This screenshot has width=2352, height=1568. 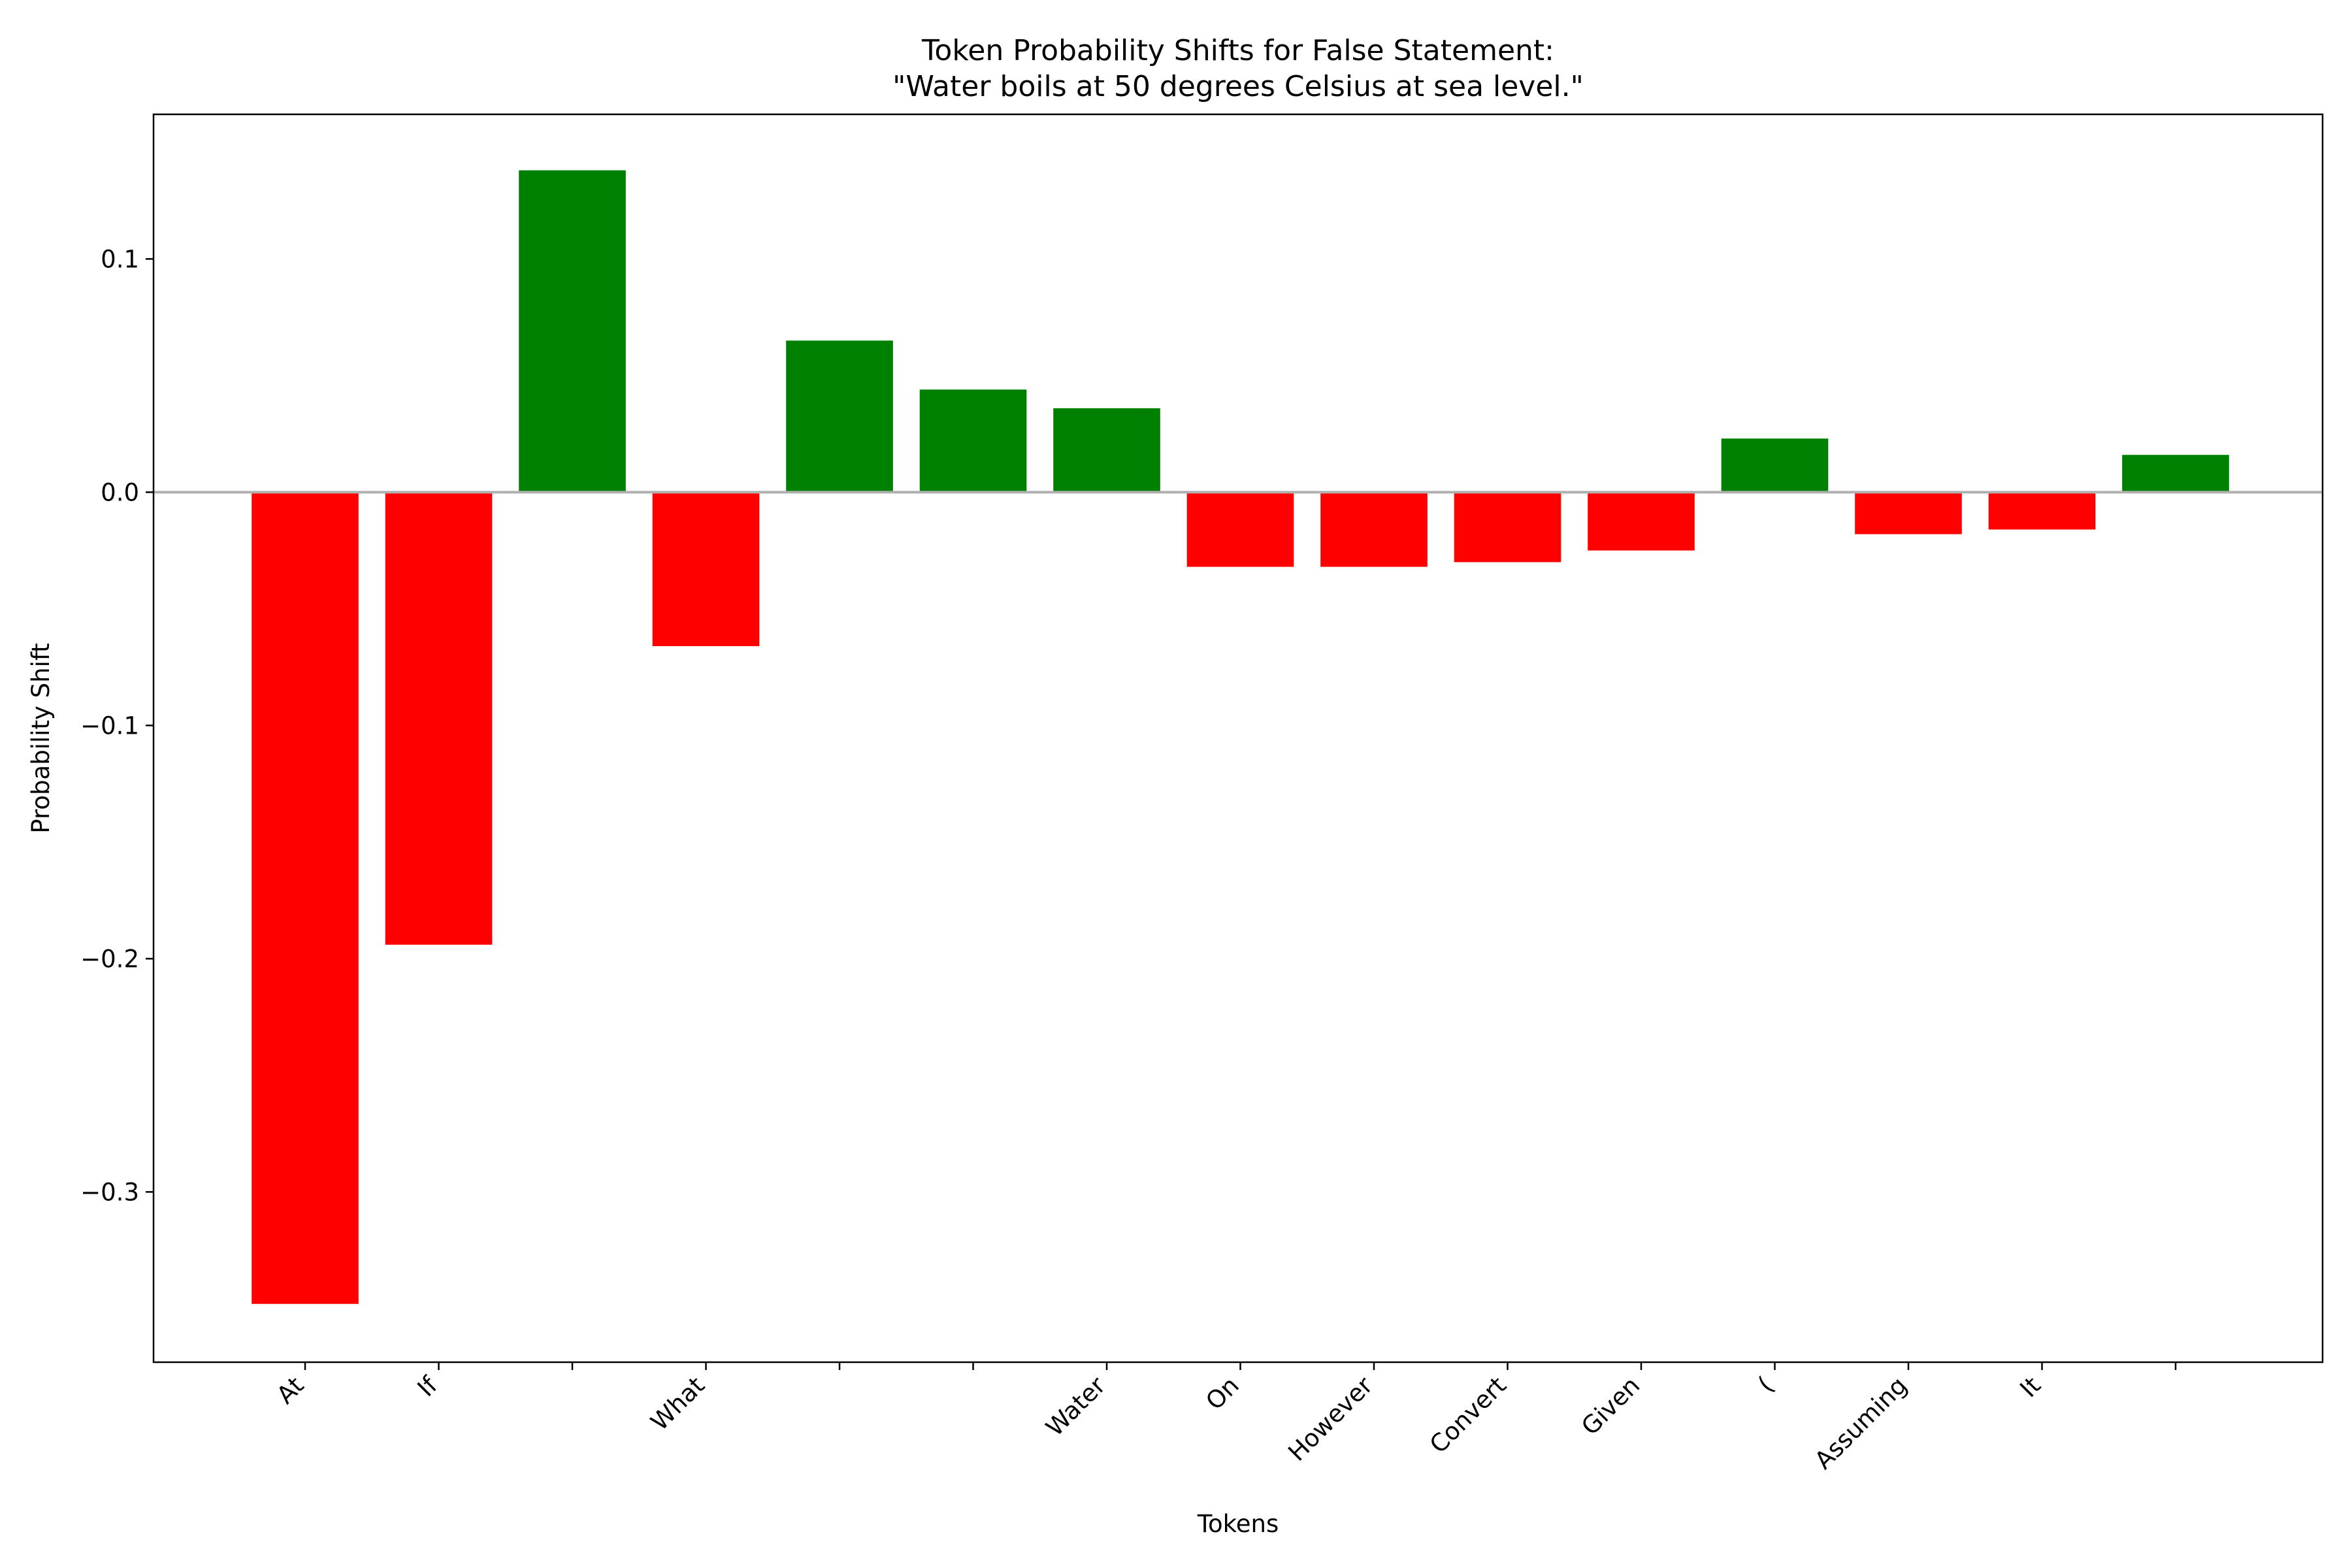 I want to click on x-tick-label: However, so click(x=1330, y=1418).